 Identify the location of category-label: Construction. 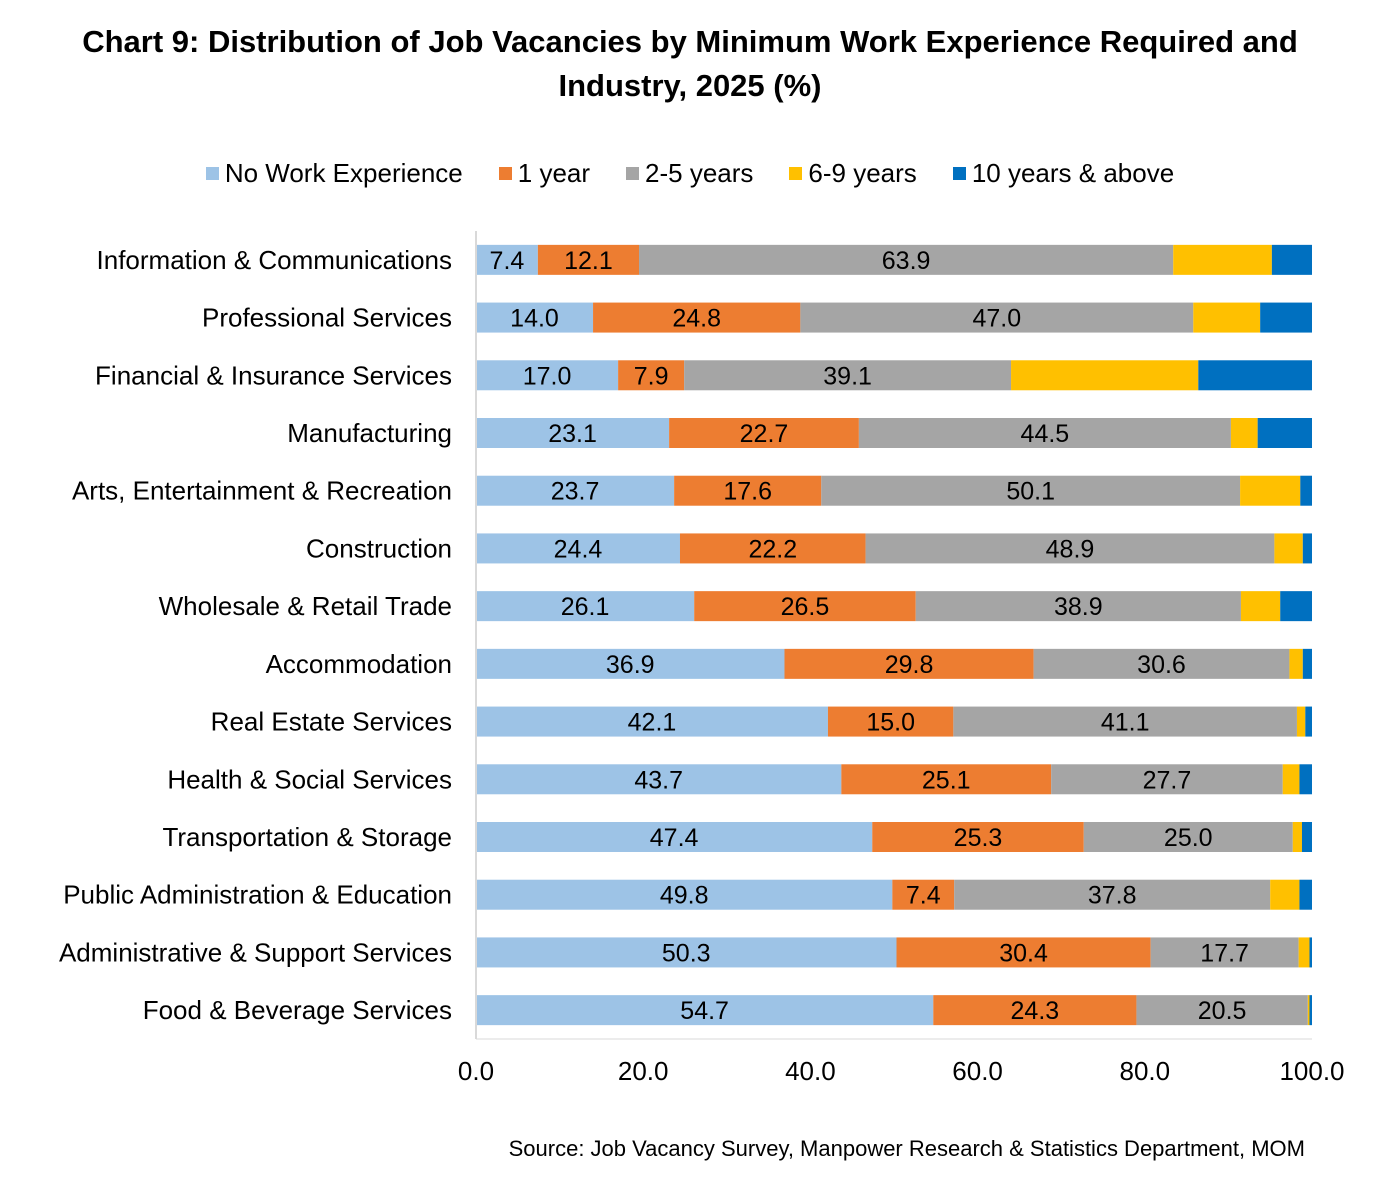
(379, 548).